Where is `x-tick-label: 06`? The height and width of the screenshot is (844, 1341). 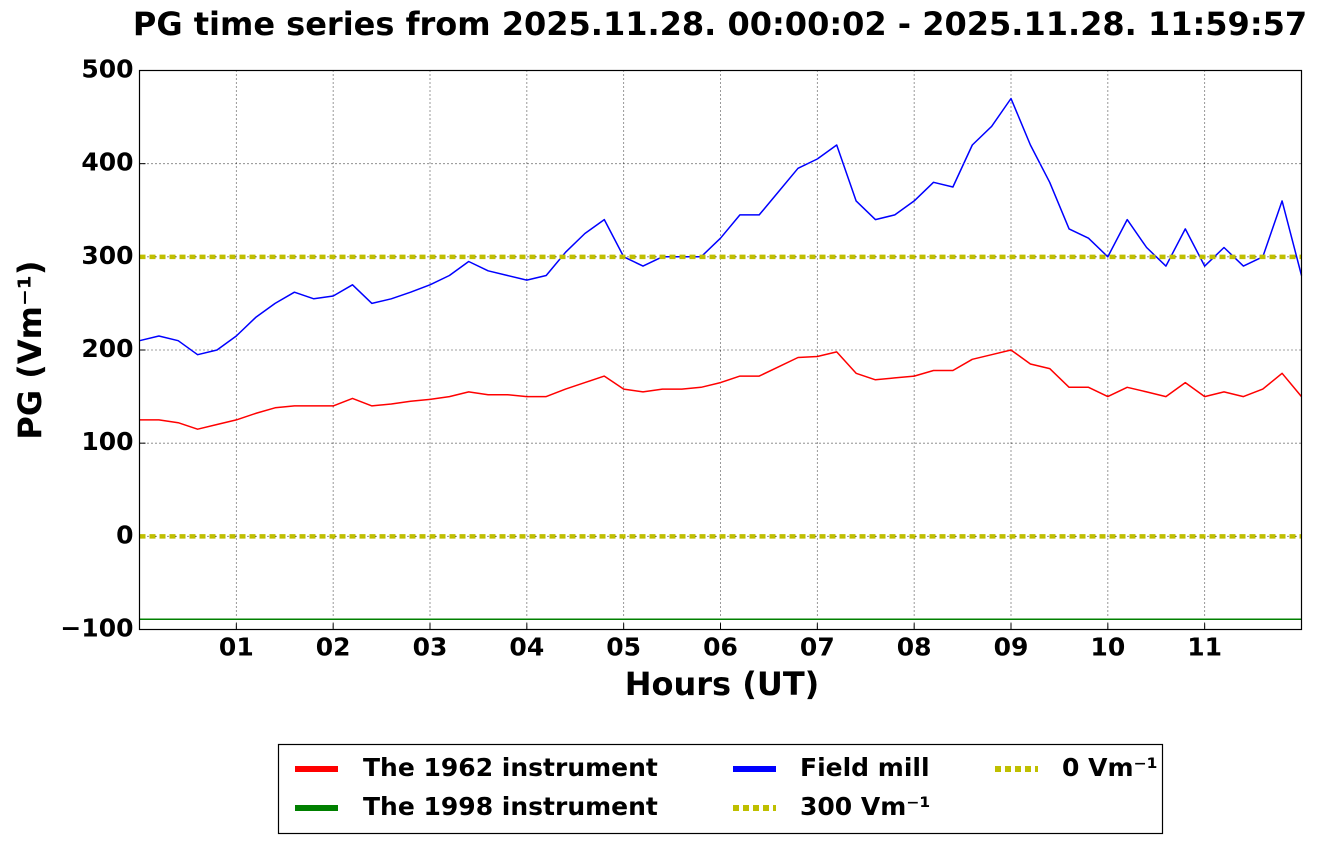 x-tick-label: 06 is located at coordinates (720, 647).